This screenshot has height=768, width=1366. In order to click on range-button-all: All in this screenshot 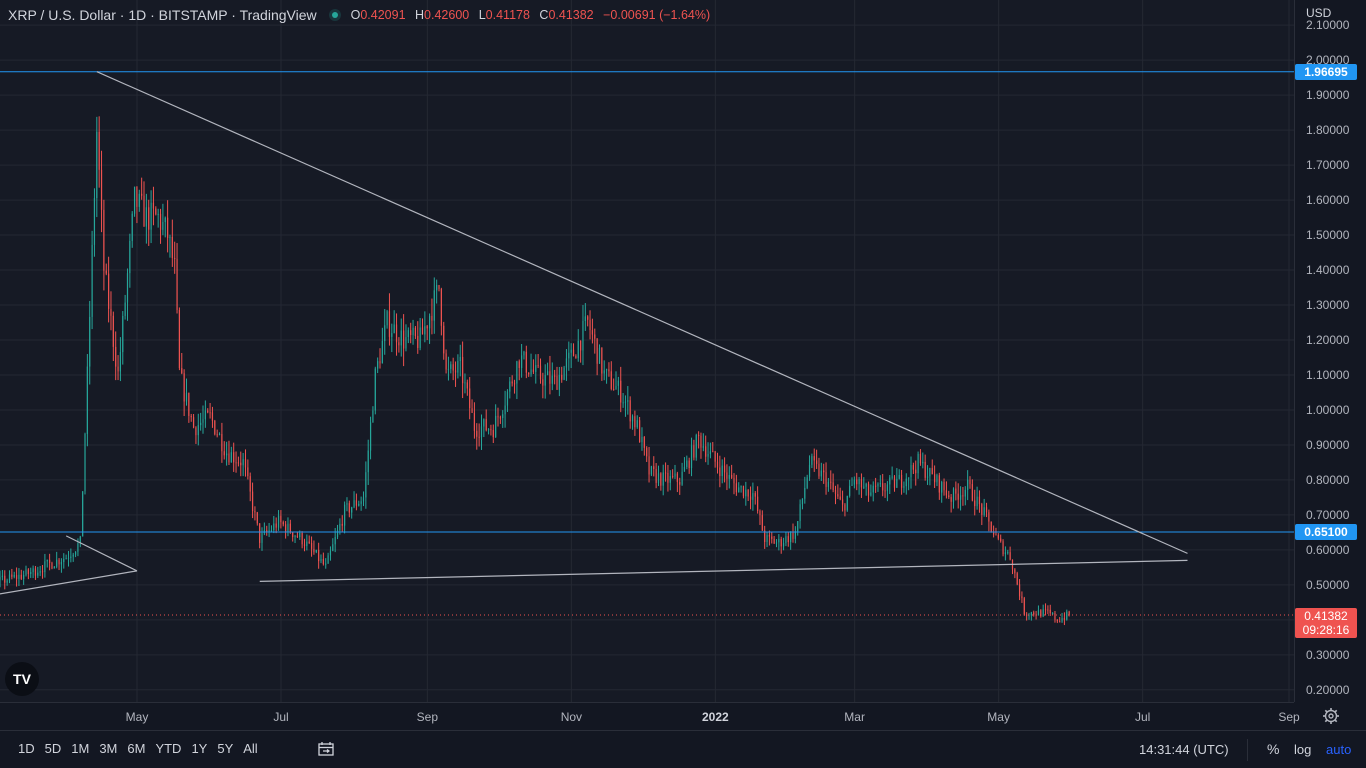, I will do `click(250, 748)`.